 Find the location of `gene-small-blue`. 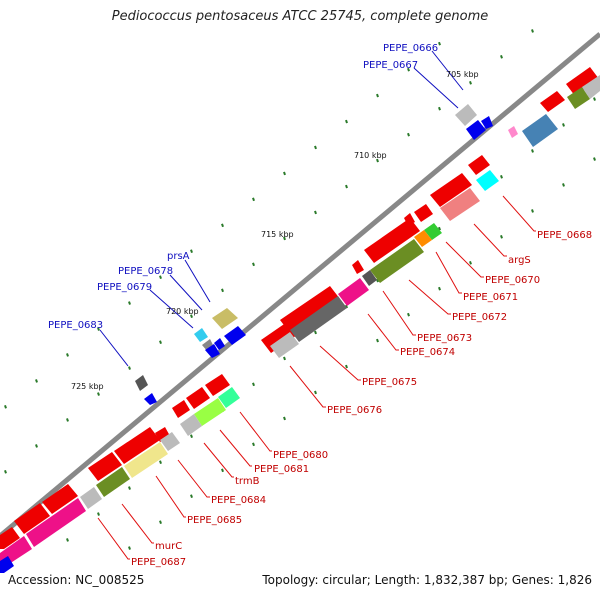

gene-small-blue is located at coordinates (487, 122).